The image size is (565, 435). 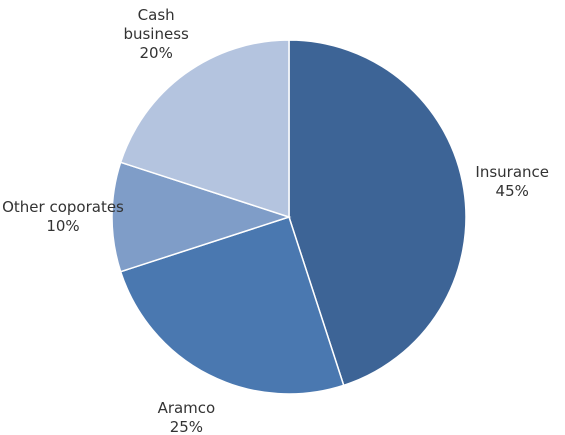 I want to click on slice-label: Other coporates 10%, so click(x=66, y=217).